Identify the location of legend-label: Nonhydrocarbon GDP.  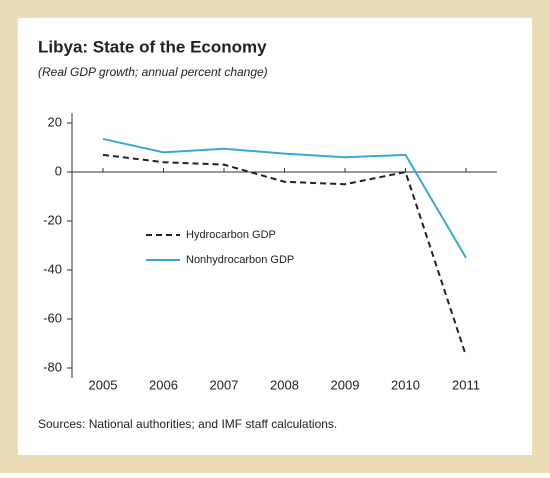
(240, 260).